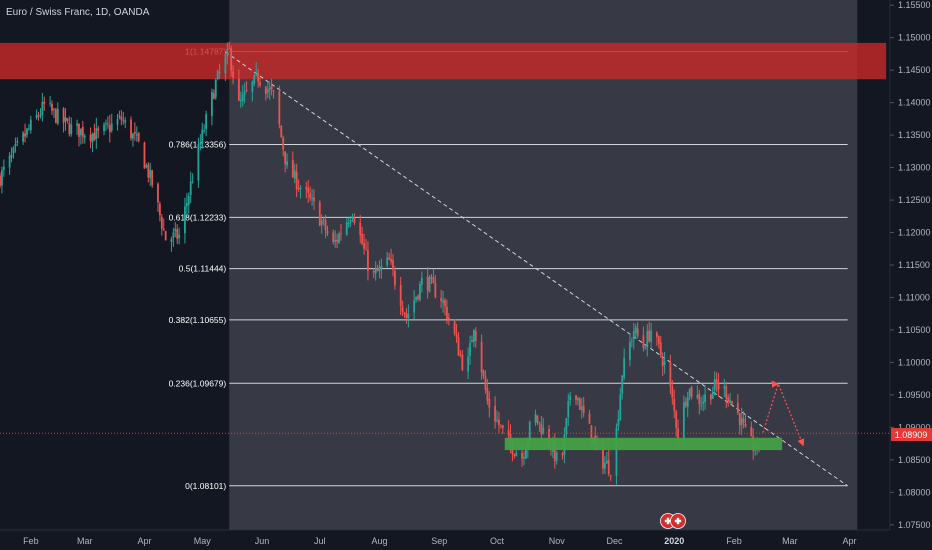 This screenshot has height=550, width=932. Describe the element at coordinates (914, 265) in the screenshot. I see `price-axis-label: 1.11500` at that location.